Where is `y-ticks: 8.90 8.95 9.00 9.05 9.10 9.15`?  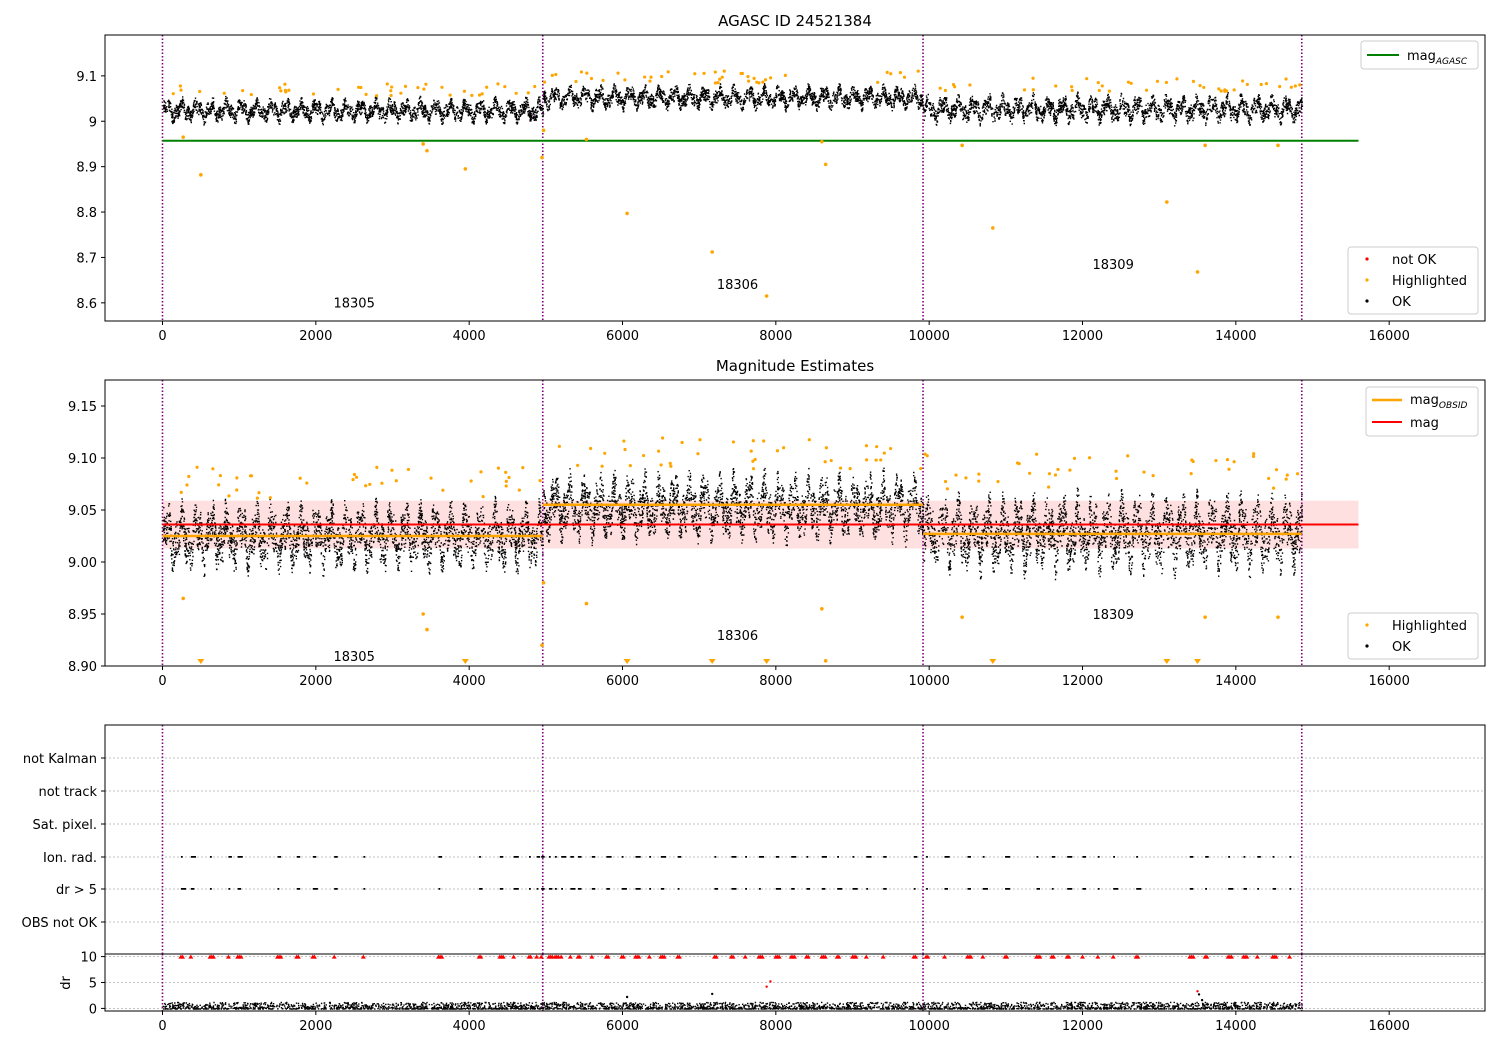 y-ticks: 8.90 8.95 9.00 9.05 9.10 9.15 is located at coordinates (86, 537).